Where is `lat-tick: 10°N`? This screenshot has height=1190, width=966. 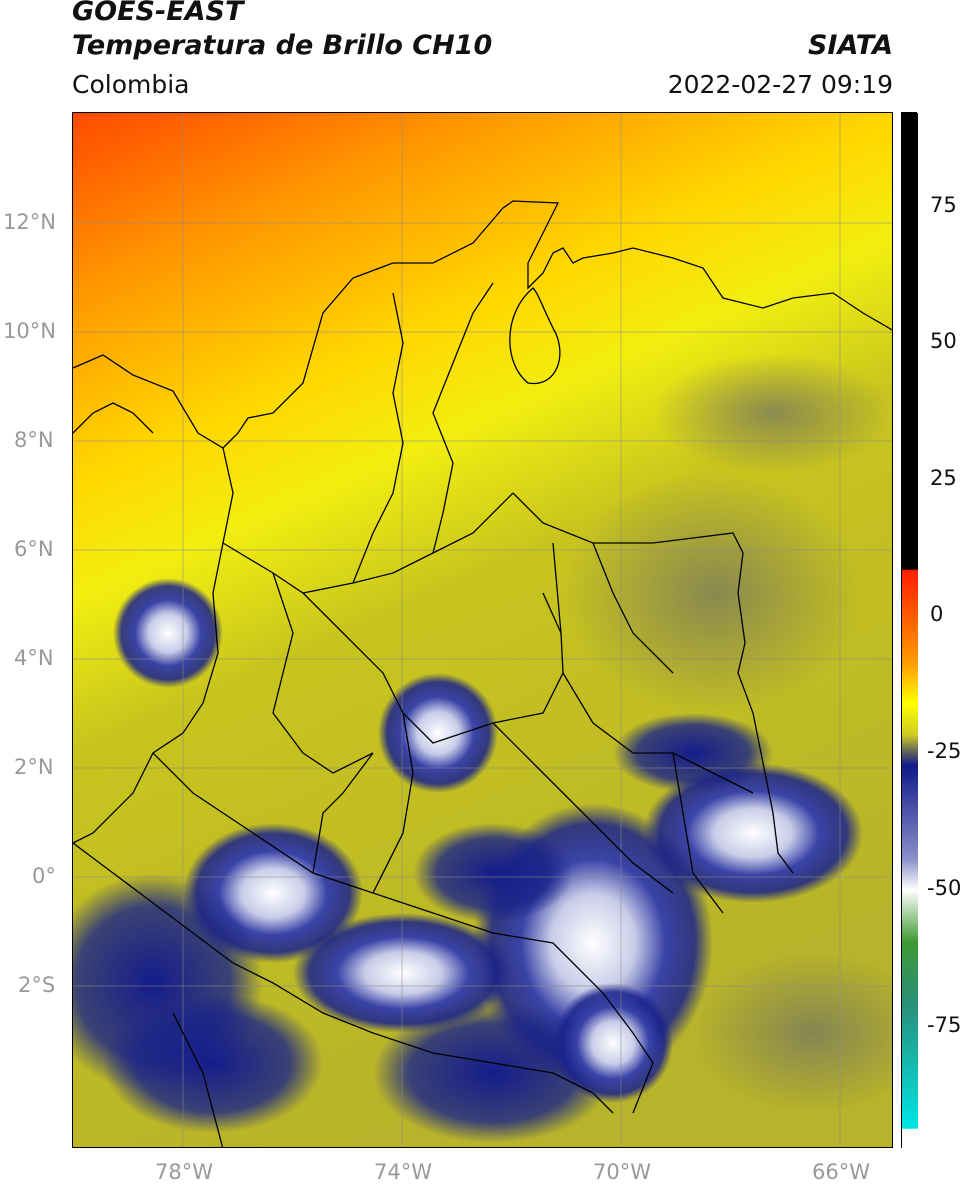
lat-tick: 10°N is located at coordinates (29, 331).